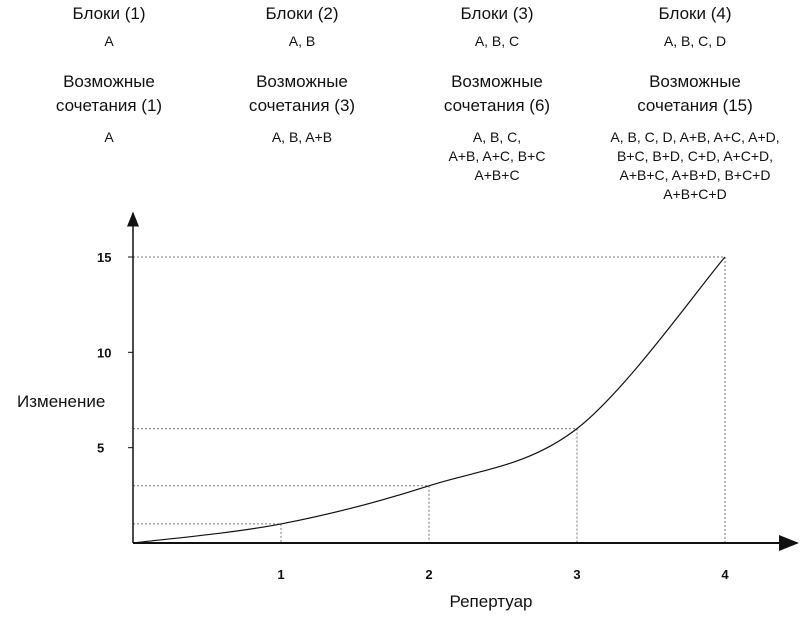 The width and height of the screenshot is (807, 618). What do you see at coordinates (491, 601) in the screenshot?
I see `x-axis-label: Репертуар` at bounding box center [491, 601].